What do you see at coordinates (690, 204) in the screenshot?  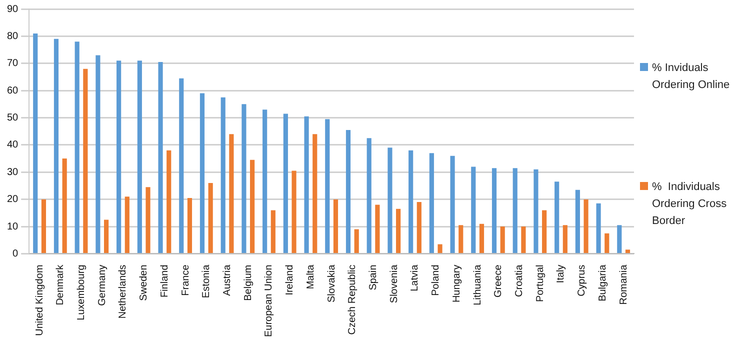 I see `legend-label: % Individuals Ordering Cross Border` at bounding box center [690, 204].